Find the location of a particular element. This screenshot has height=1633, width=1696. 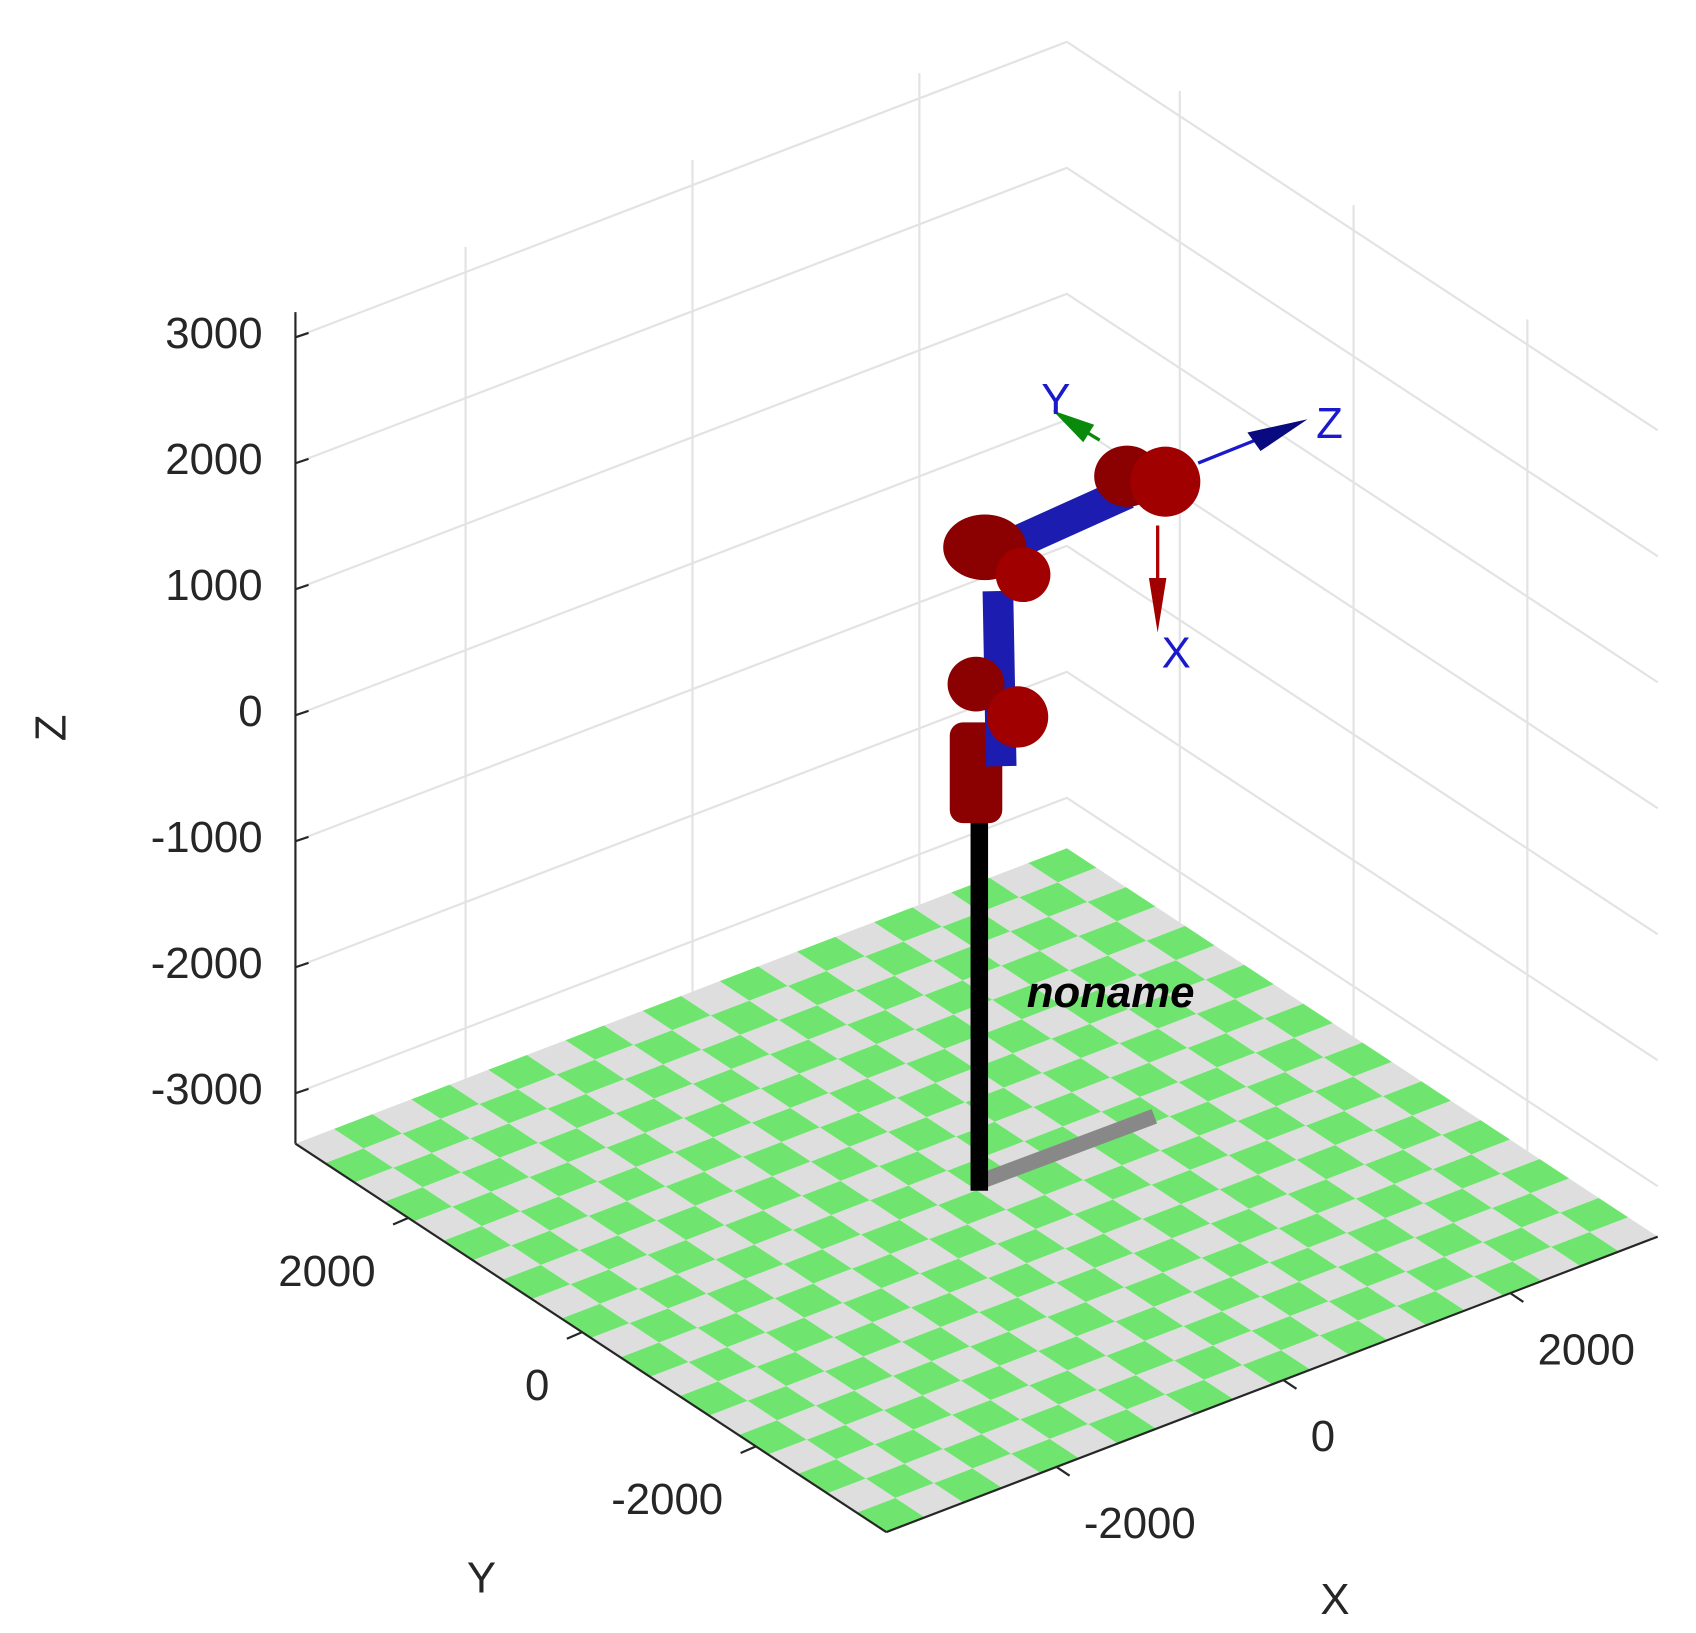

z-tick-label: 2000 is located at coordinates (213, 459).